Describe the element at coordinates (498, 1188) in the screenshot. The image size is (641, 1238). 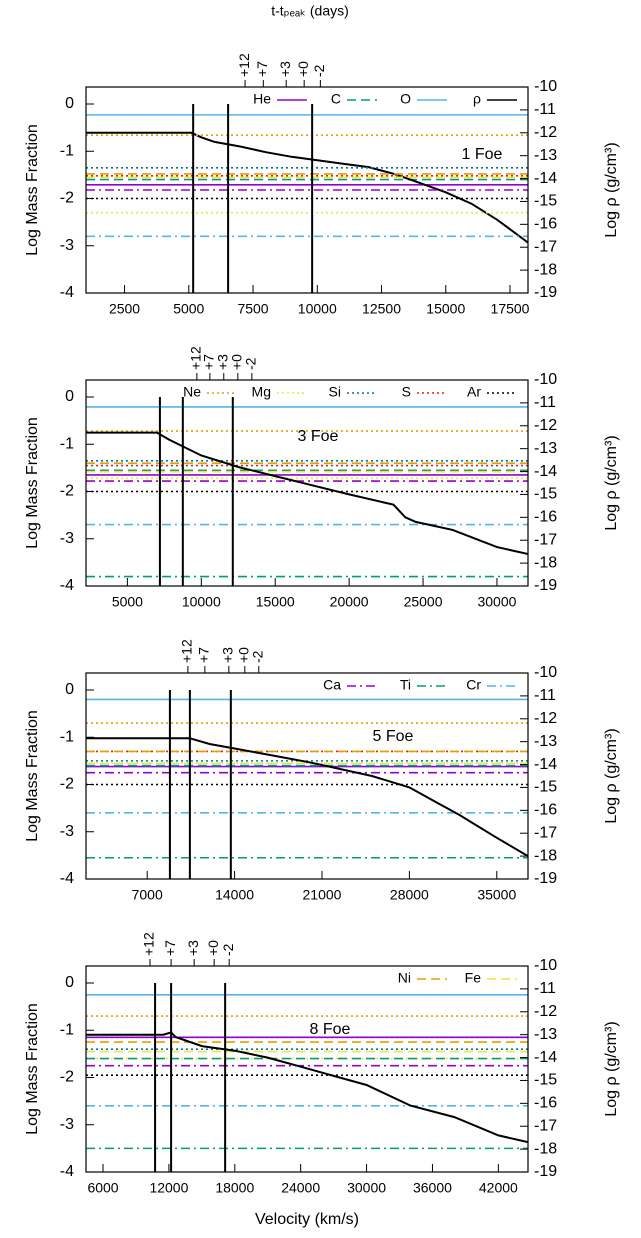
I see `x-tick-label: 42000` at that location.